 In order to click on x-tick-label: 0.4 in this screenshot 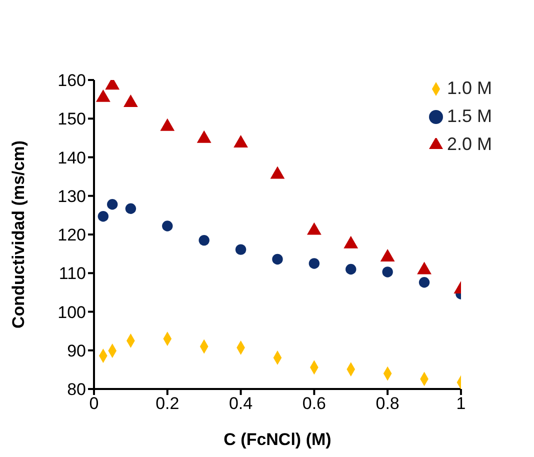, I will do `click(240, 404)`.